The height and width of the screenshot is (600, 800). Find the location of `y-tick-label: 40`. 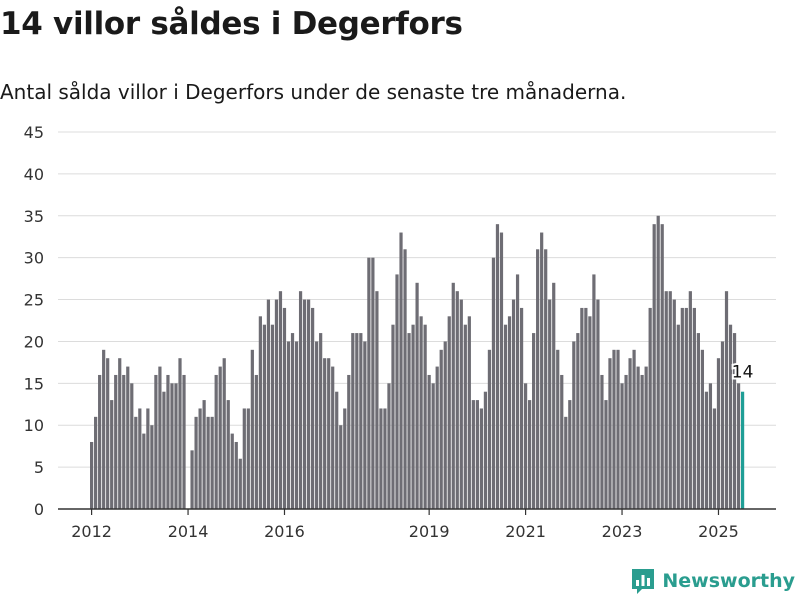

y-tick-label: 40 is located at coordinates (34, 174).